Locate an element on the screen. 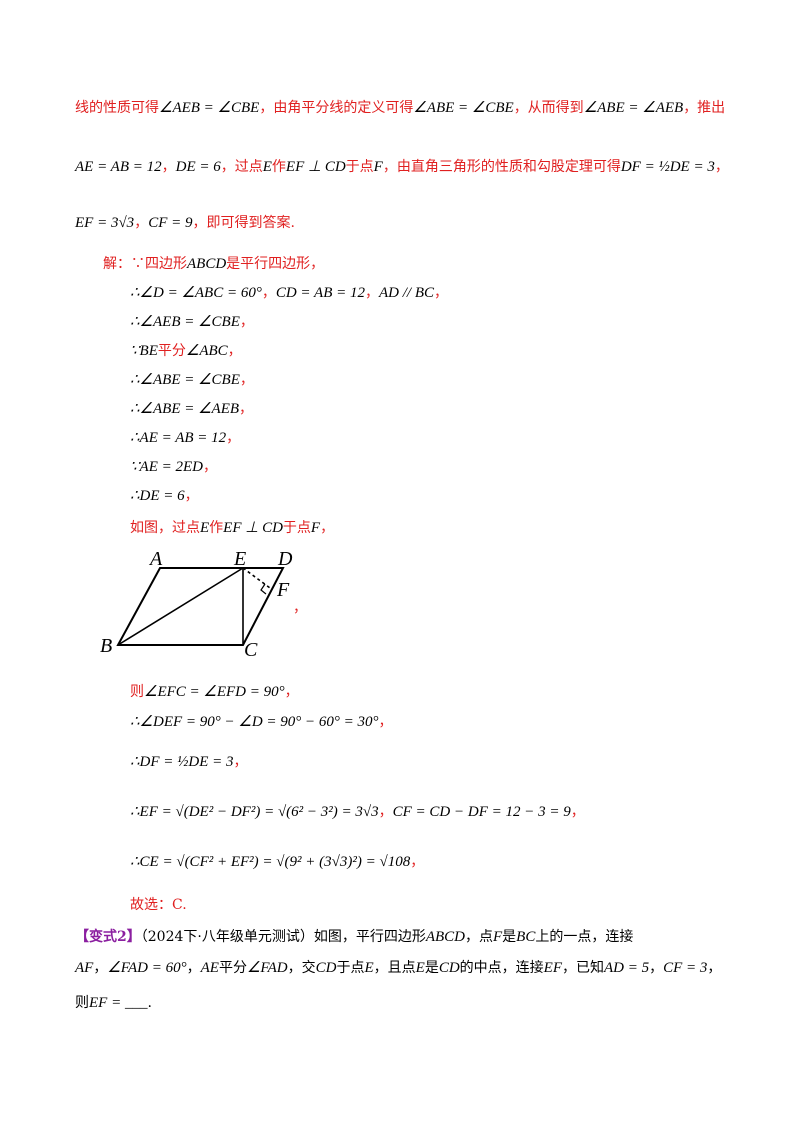  text-span: 是 is located at coordinates (431, 968).